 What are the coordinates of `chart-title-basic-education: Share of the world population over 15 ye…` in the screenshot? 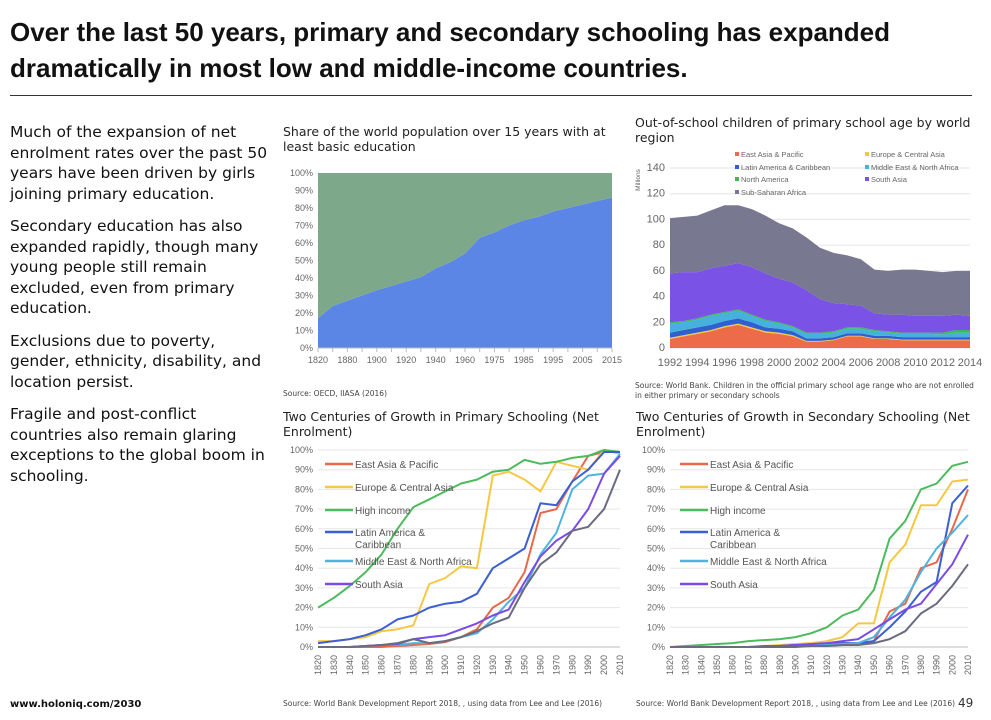 It's located at (444, 139).